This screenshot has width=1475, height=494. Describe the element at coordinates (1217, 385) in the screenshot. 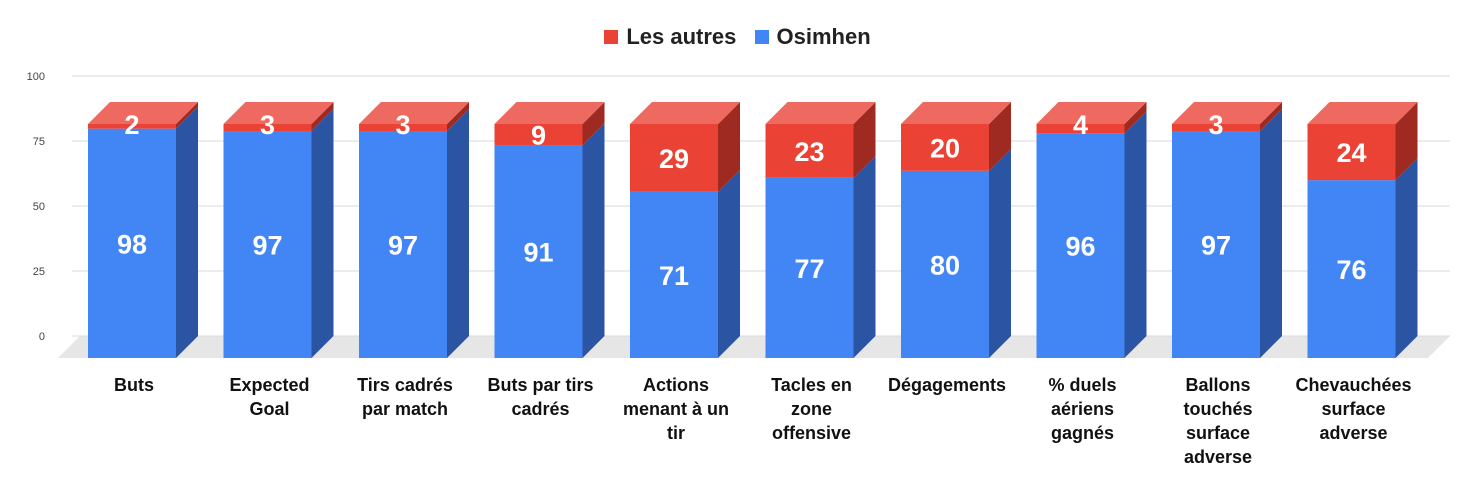

I see `x-tick-label-line: Ballons` at that location.